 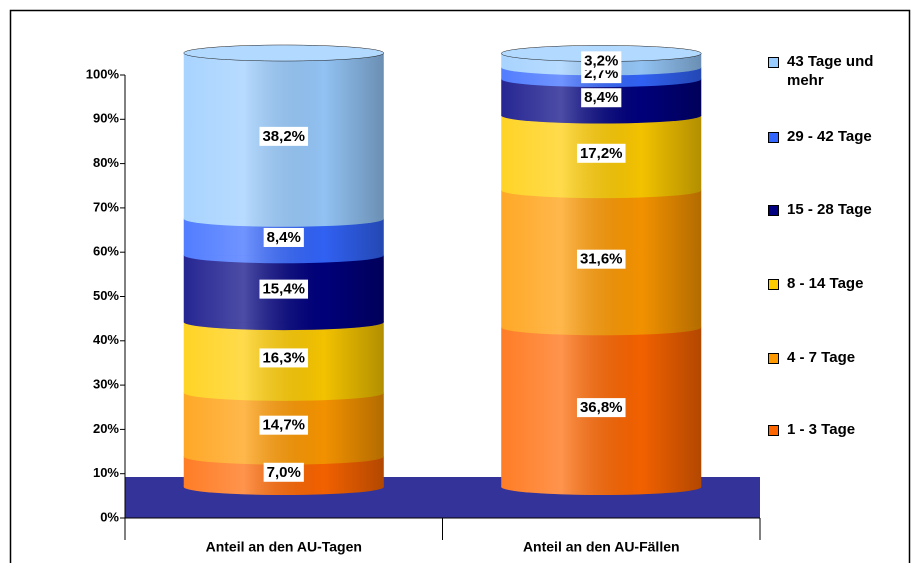 I want to click on y-tick-label: 100%, so click(x=103, y=73).